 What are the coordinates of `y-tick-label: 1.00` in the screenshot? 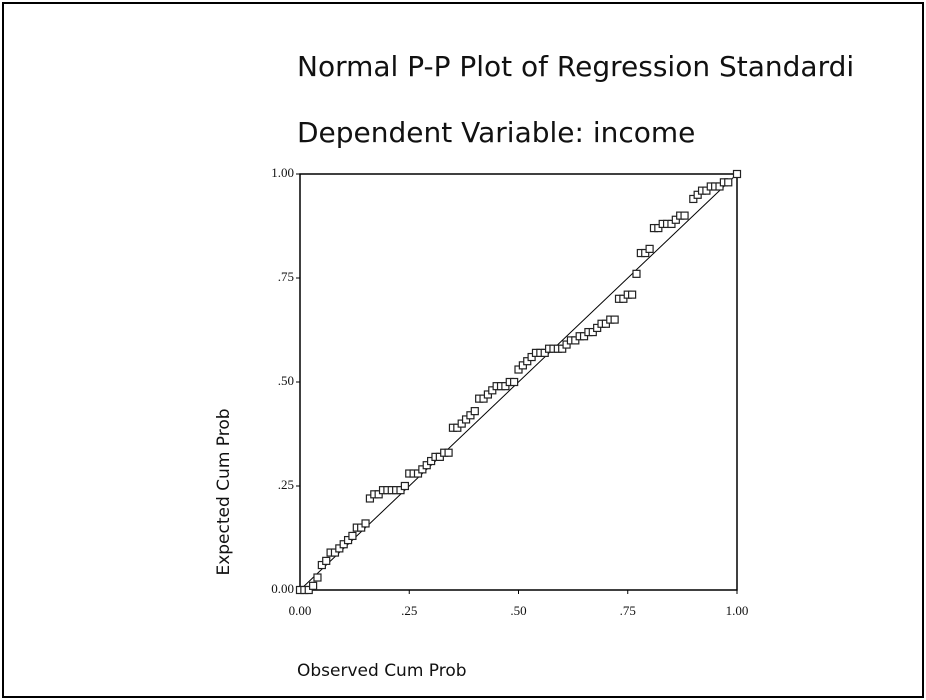 It's located at (282, 172).